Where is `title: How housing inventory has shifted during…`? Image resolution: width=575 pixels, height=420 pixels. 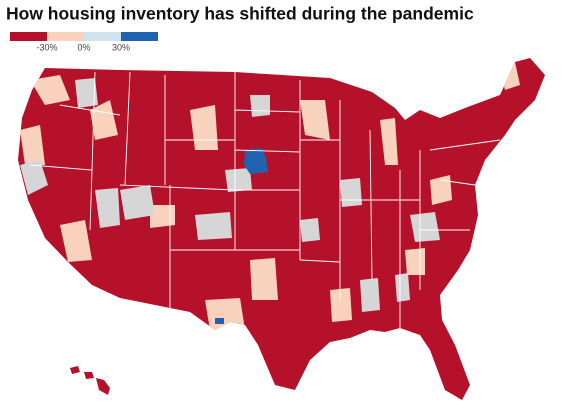 title: How housing inventory has shifted during… is located at coordinates (240, 14).